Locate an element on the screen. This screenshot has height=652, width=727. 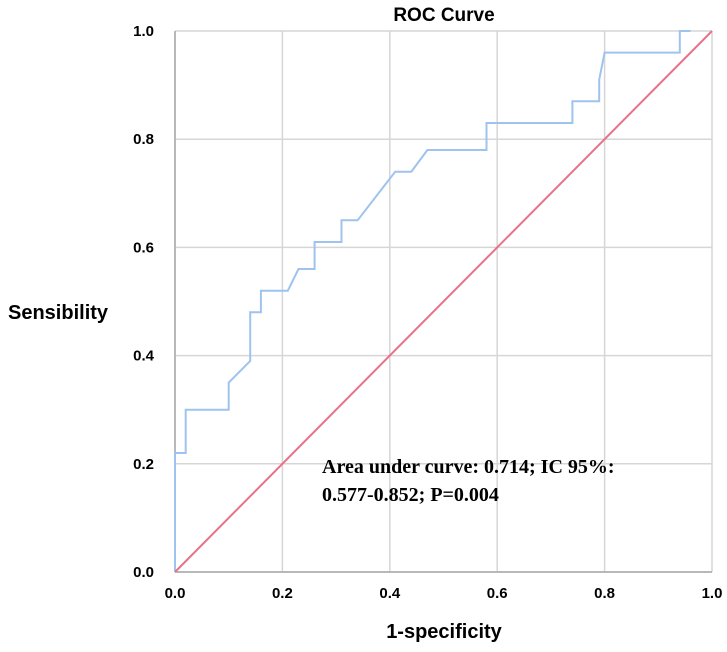
y-tick-label: 0.8 is located at coordinates (143, 139).